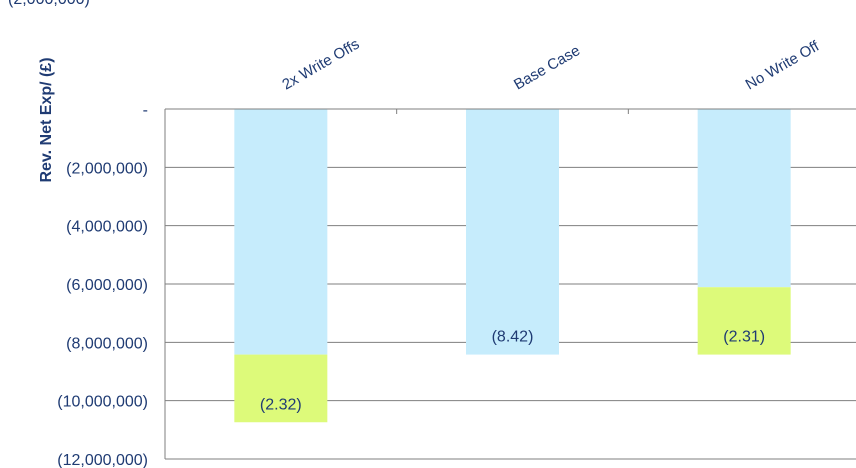 Image resolution: width=856 pixels, height=468 pixels. What do you see at coordinates (46, 119) in the screenshot?
I see `y-axis-label: Rev. Net Exp/ (£)` at bounding box center [46, 119].